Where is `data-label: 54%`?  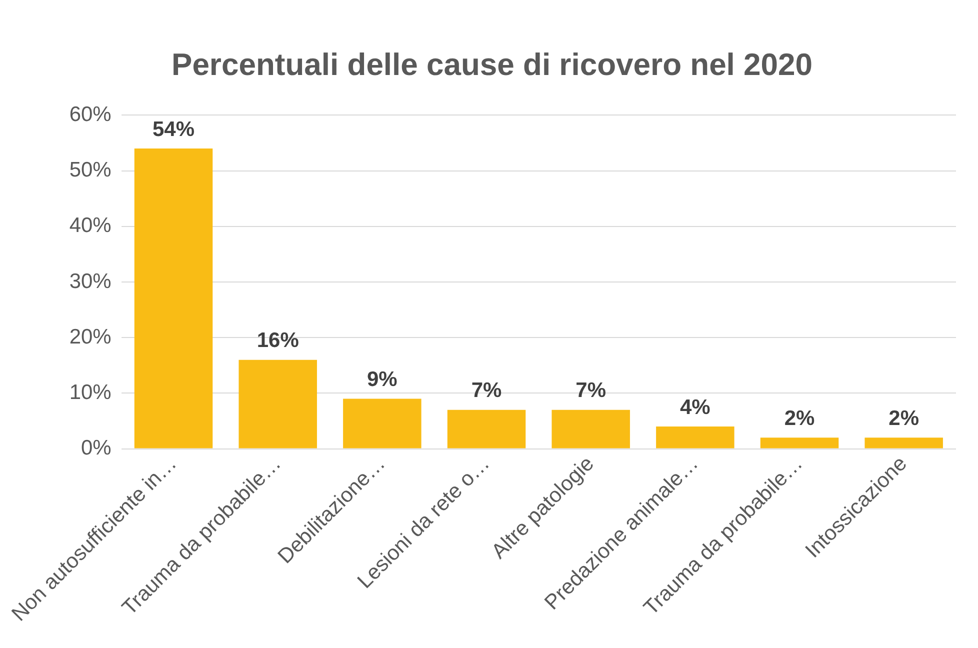
data-label: 54% is located at coordinates (173, 129).